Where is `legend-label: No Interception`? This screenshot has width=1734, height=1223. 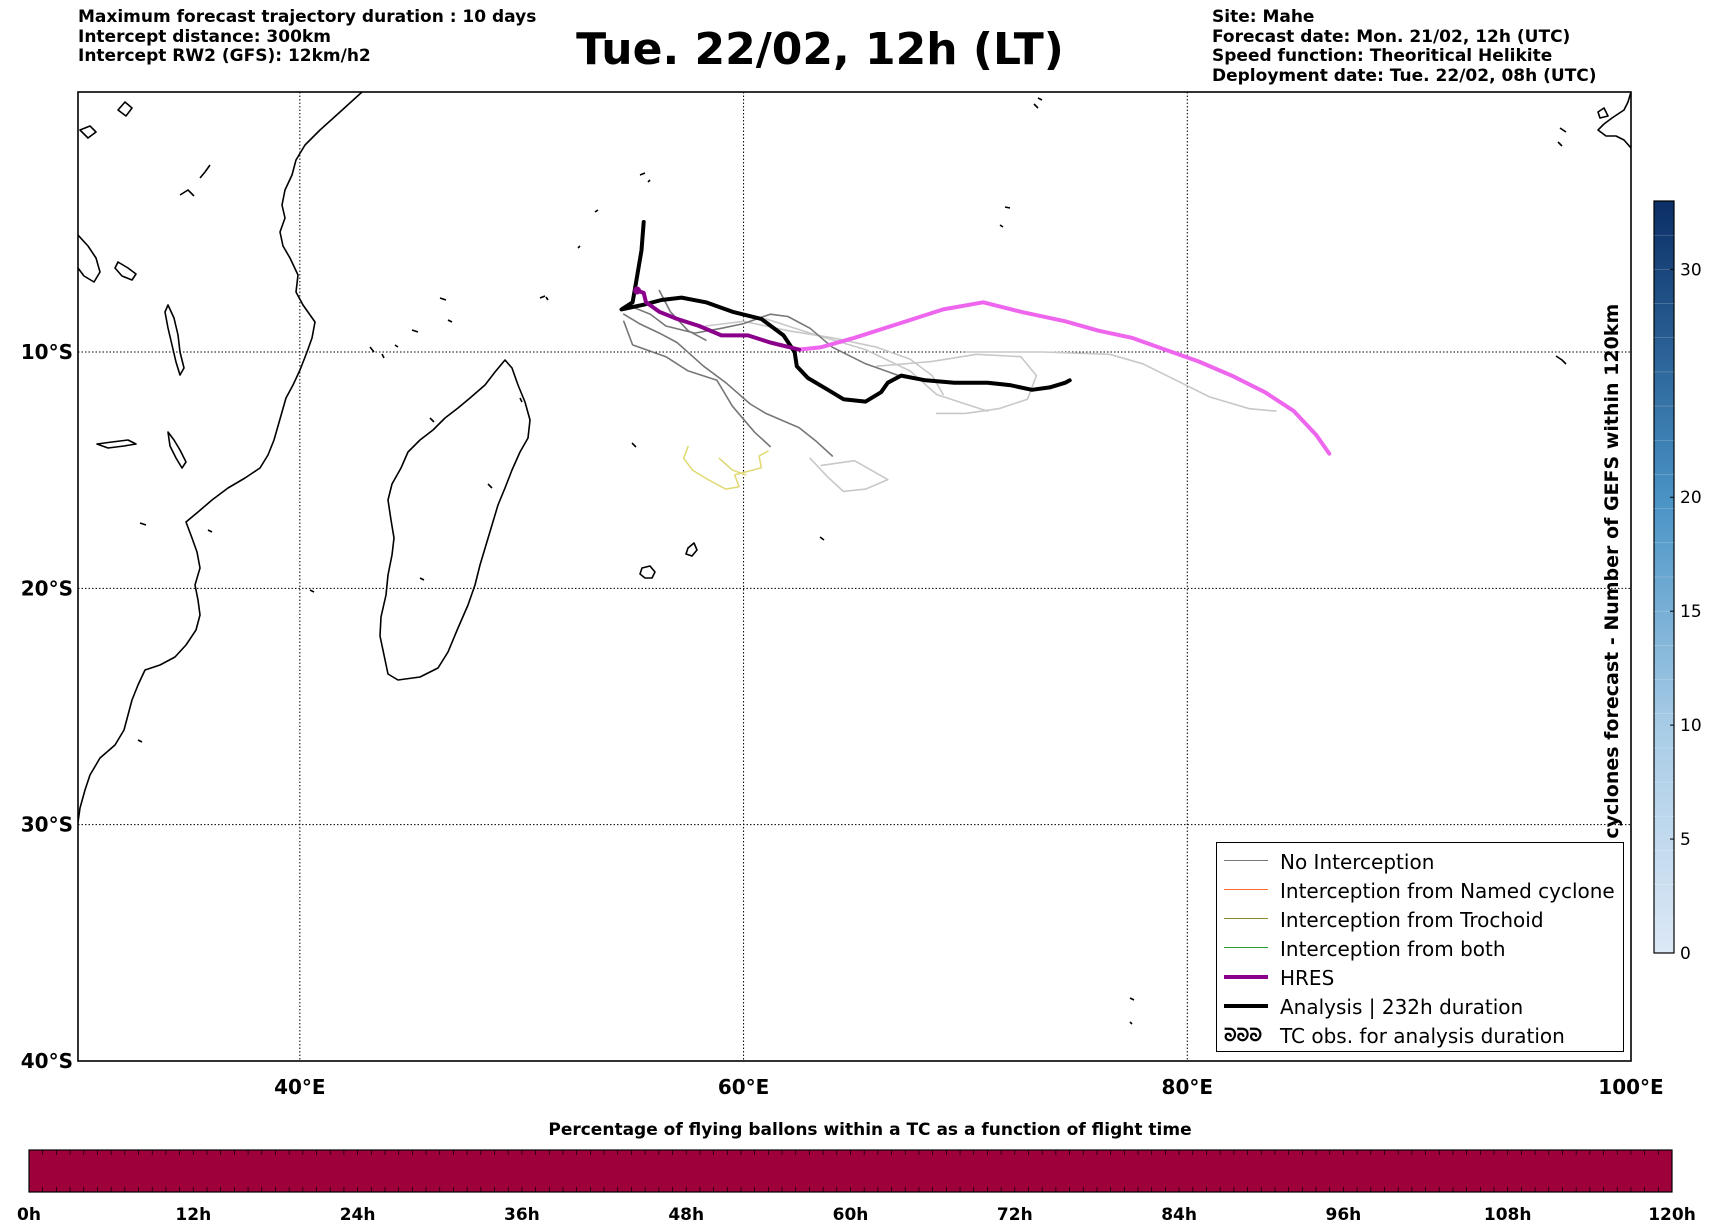 legend-label: No Interception is located at coordinates (1357, 862).